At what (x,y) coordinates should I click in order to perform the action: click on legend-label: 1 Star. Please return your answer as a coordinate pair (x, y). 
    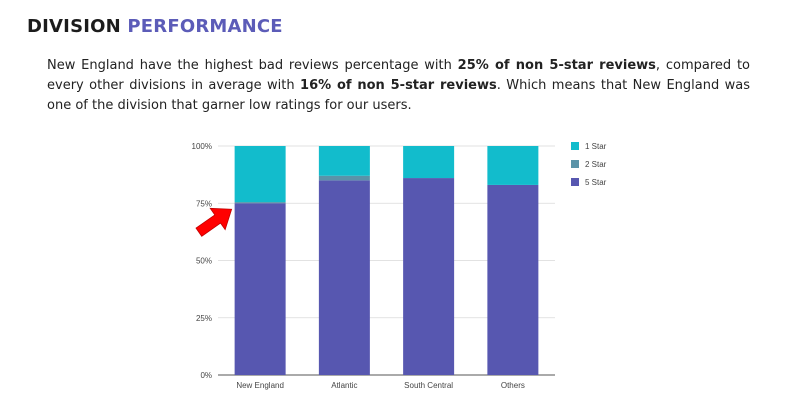
    Looking at the image, I should click on (596, 146).